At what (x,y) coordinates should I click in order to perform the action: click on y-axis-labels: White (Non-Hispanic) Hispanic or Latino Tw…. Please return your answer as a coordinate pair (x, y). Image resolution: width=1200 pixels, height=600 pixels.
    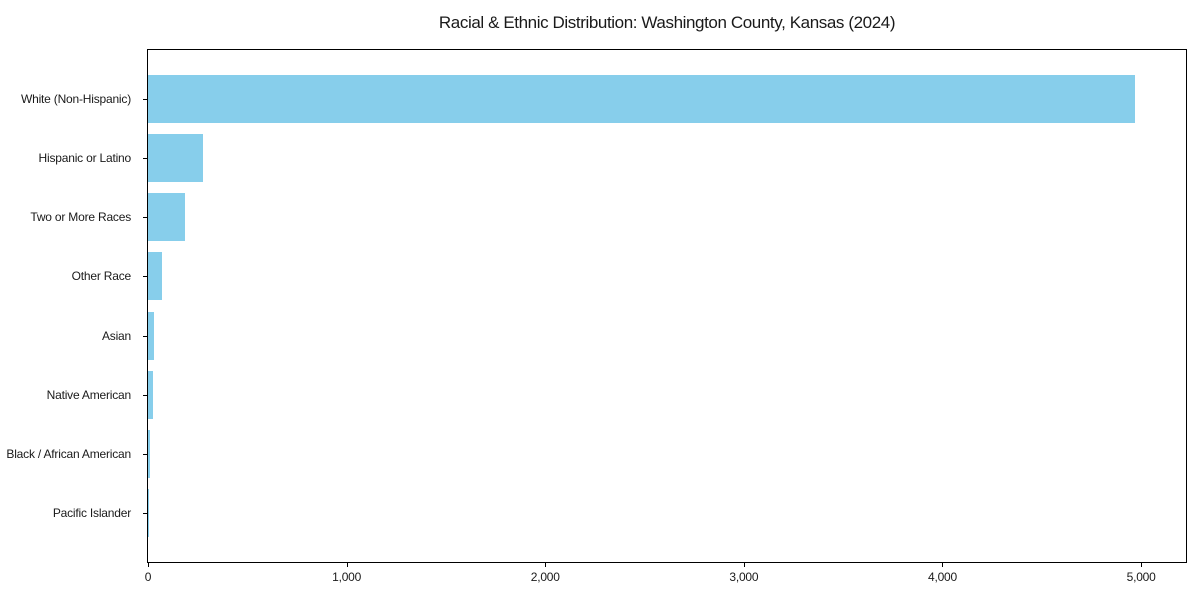
    Looking at the image, I should click on (69, 306).